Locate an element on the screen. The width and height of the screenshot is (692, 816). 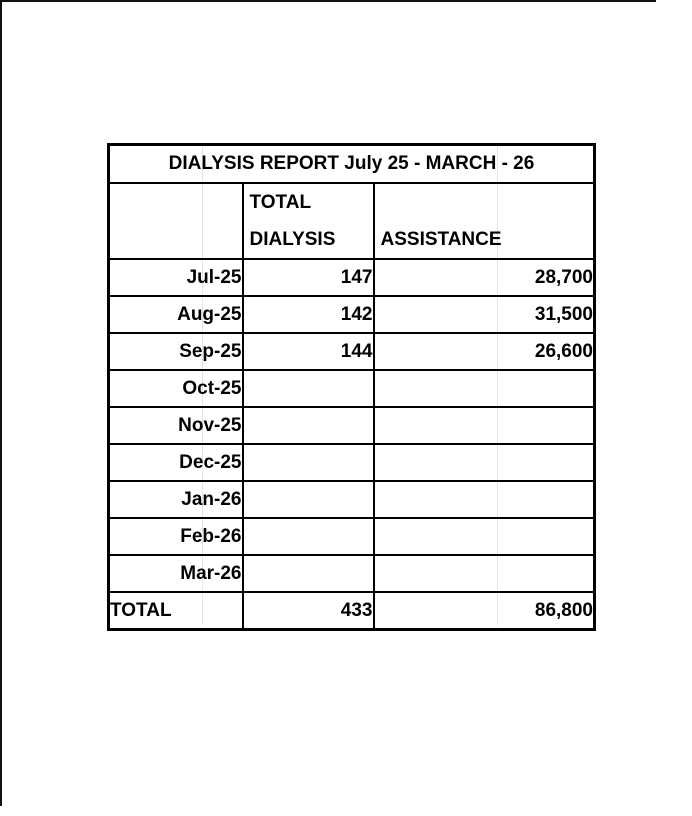
page-edge-left-line is located at coordinates (1, 403).